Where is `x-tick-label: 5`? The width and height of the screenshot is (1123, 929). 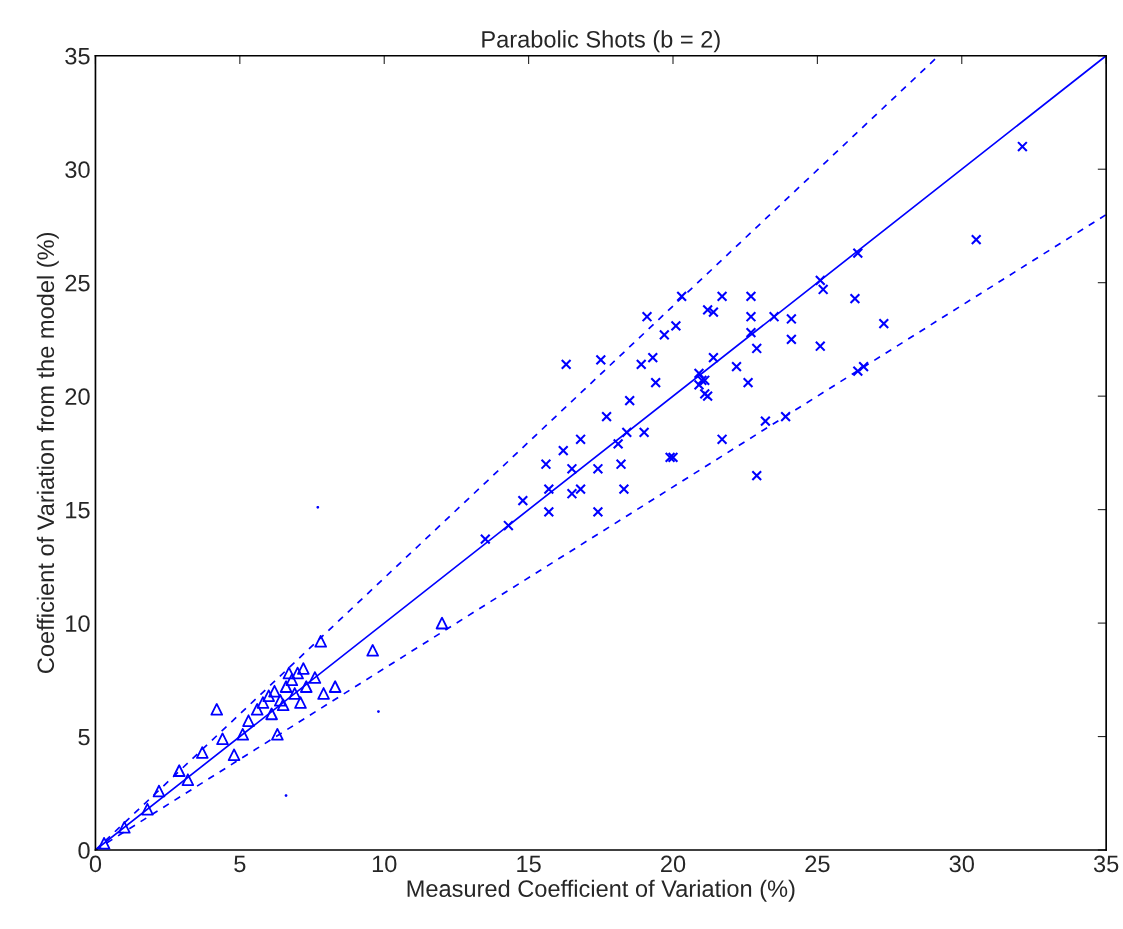 x-tick-label: 5 is located at coordinates (240, 864).